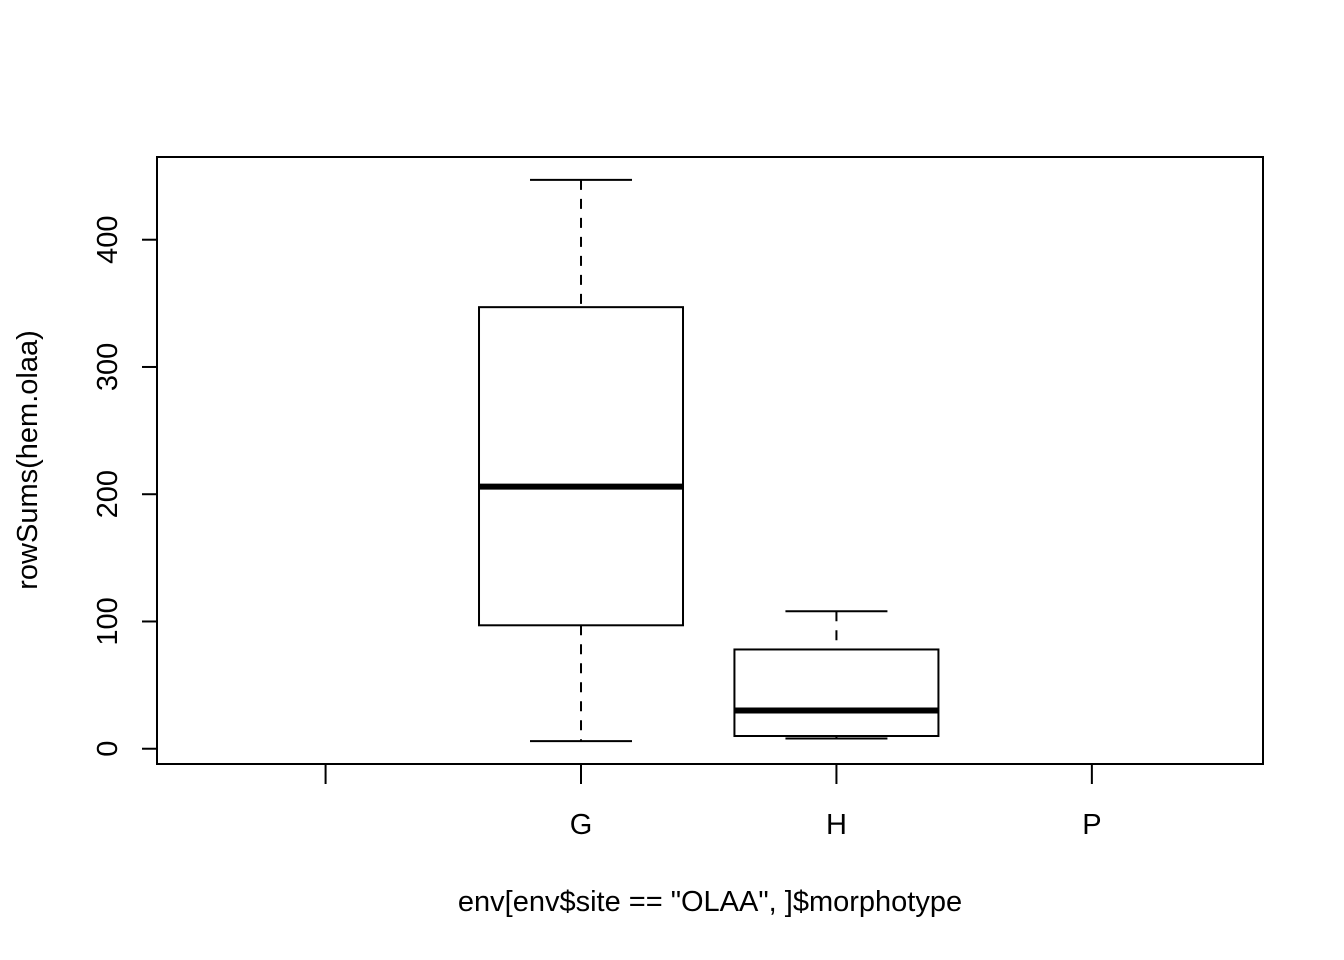 This screenshot has height=960, width=1344. Describe the element at coordinates (28, 459) in the screenshot. I see `y-axis-label: rowSums(hem.olaa)` at that location.